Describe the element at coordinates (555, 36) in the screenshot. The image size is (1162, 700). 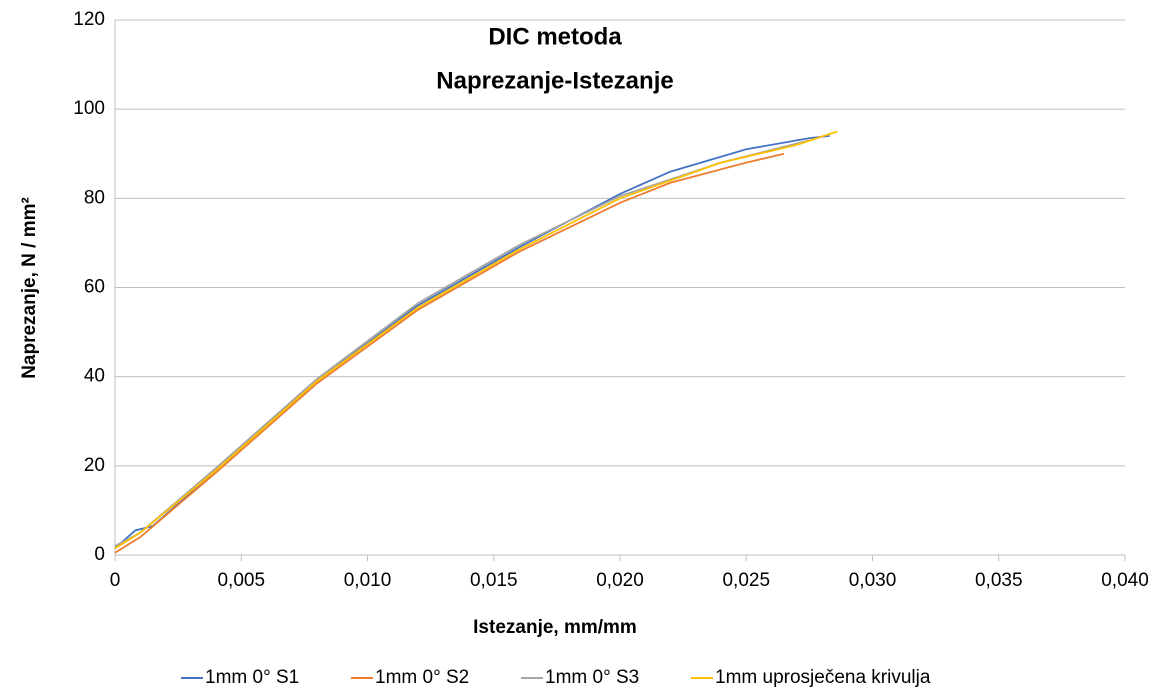
I see `chart-title: DIC metoda` at that location.